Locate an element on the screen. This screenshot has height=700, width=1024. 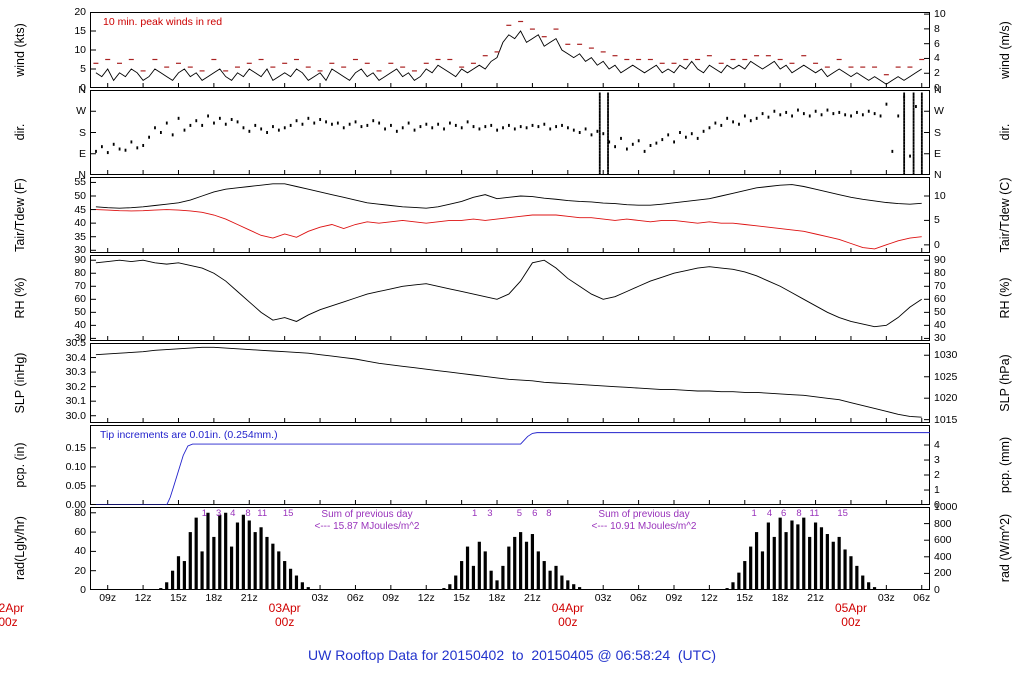
slp-left-tick-label: 30.4 is located at coordinates (75, 357).